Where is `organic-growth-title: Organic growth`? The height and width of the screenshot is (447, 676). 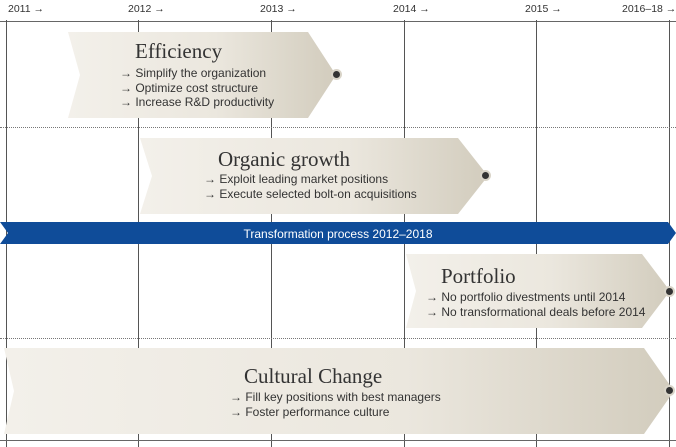
organic-growth-title: Organic growth is located at coordinates (284, 159).